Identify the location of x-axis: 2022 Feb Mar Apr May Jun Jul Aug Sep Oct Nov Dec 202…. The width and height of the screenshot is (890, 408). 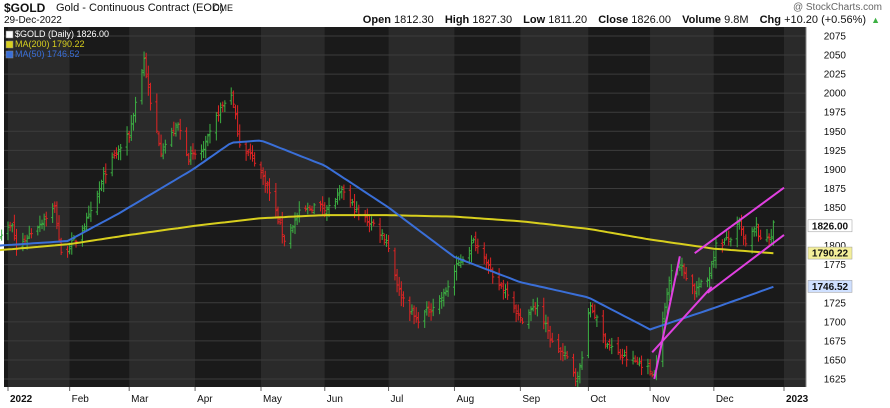
(445, 397).